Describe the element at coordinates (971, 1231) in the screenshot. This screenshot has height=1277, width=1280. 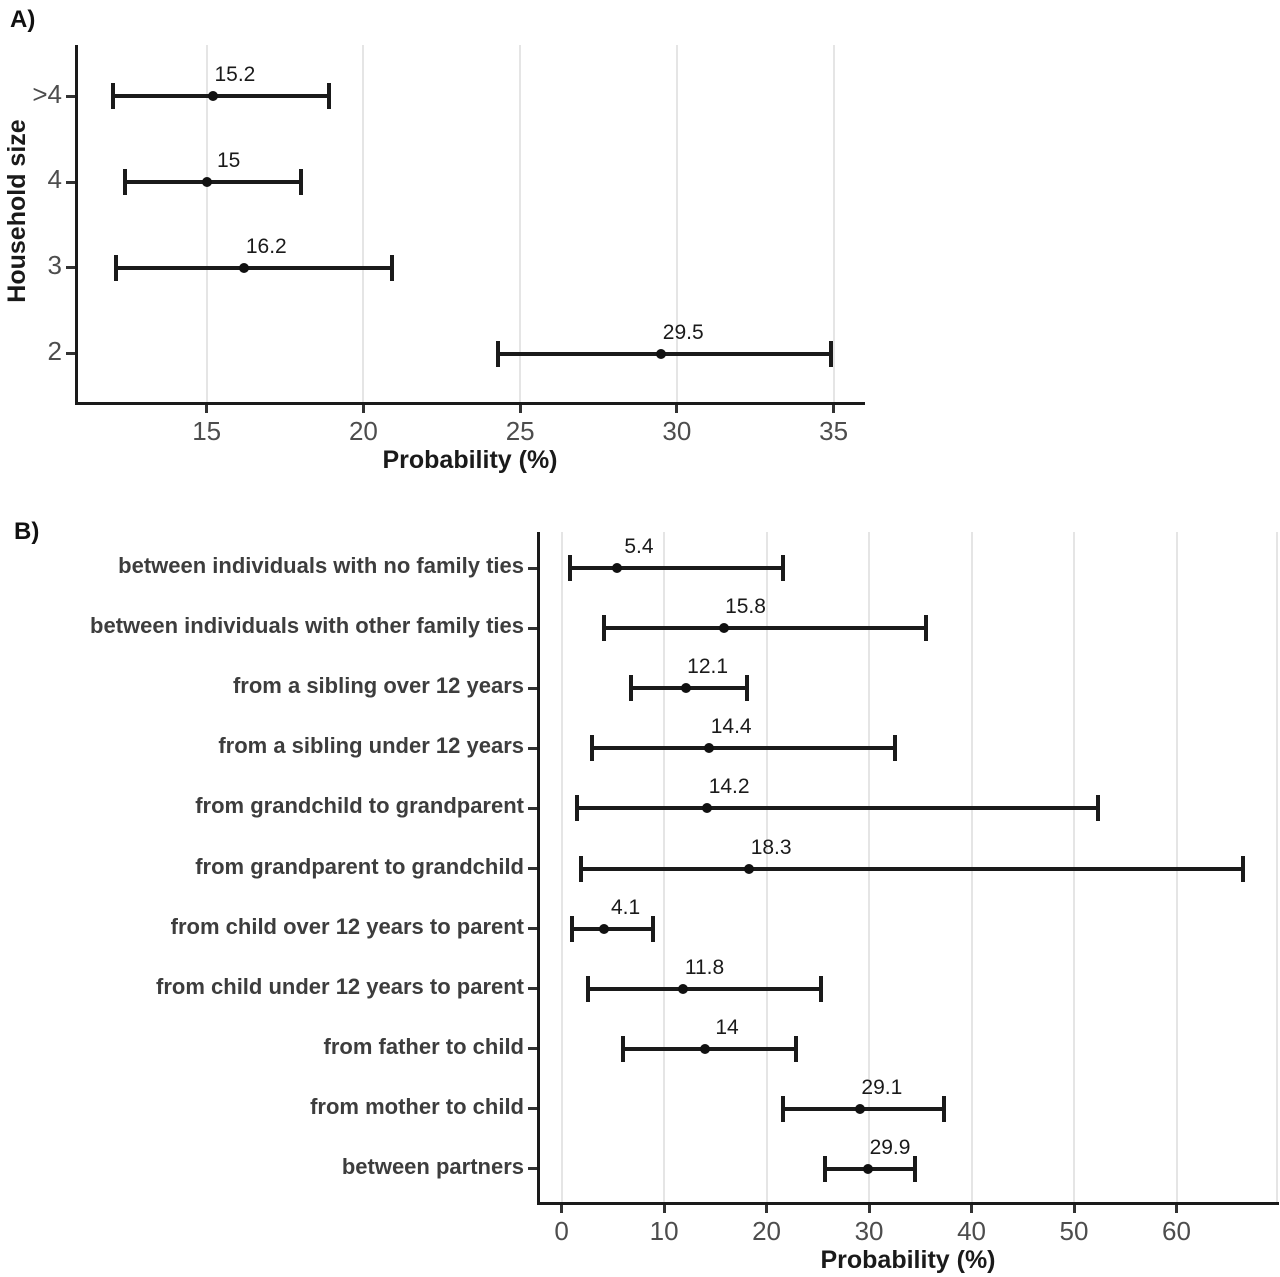
I see `x-tick-label: 40` at that location.